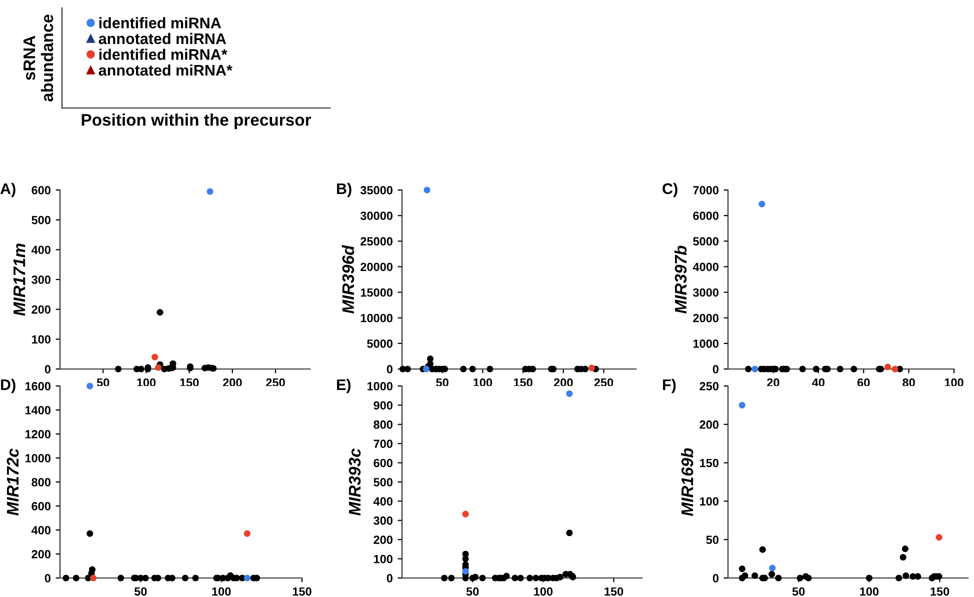  Describe the element at coordinates (709, 463) in the screenshot. I see `y-tick-label: 150` at that location.